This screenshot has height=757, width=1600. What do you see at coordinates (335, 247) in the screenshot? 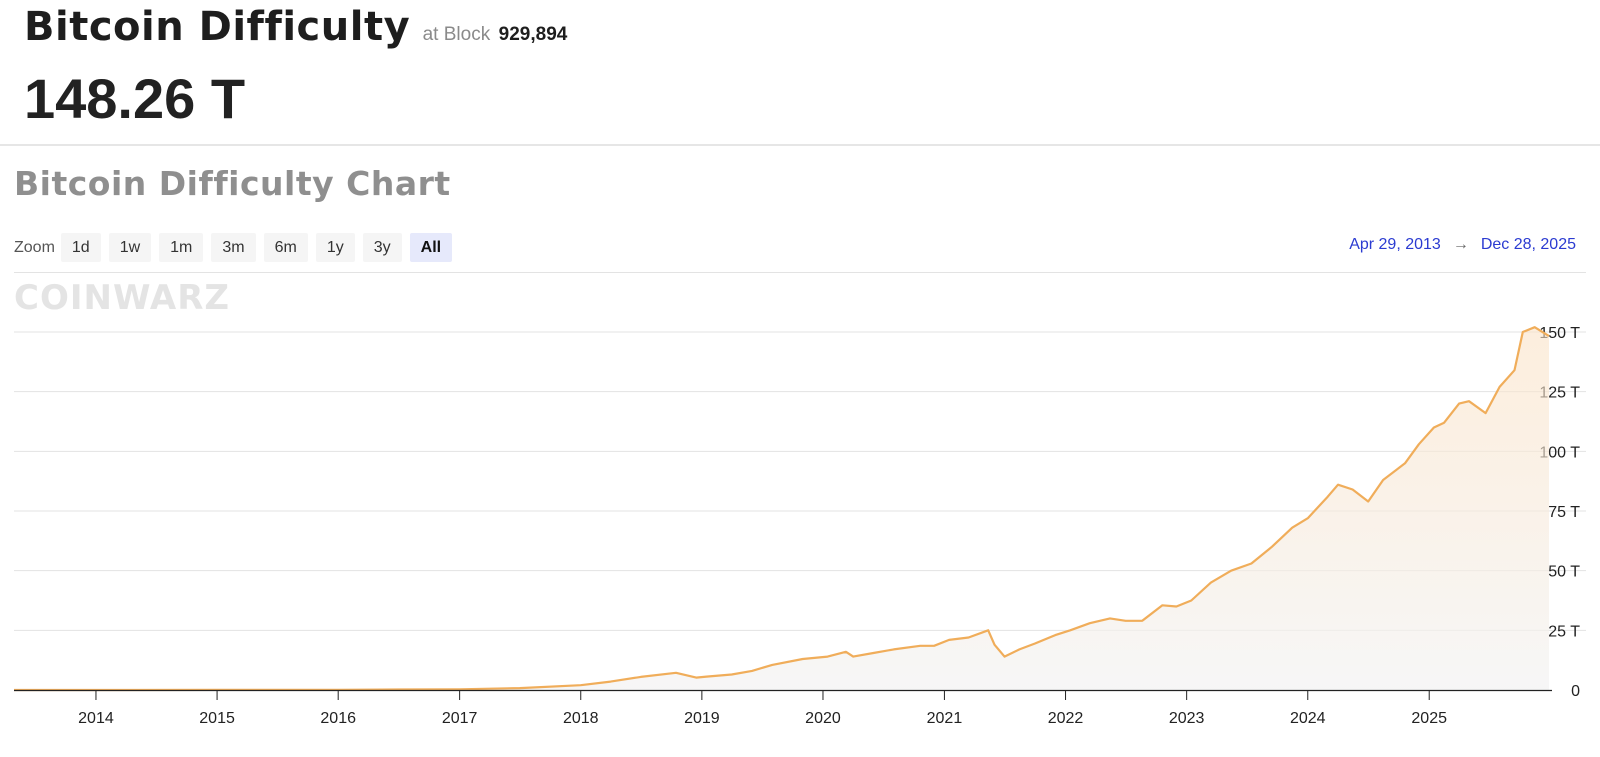
I see `zoom-1y-button: 1y` at bounding box center [335, 247].